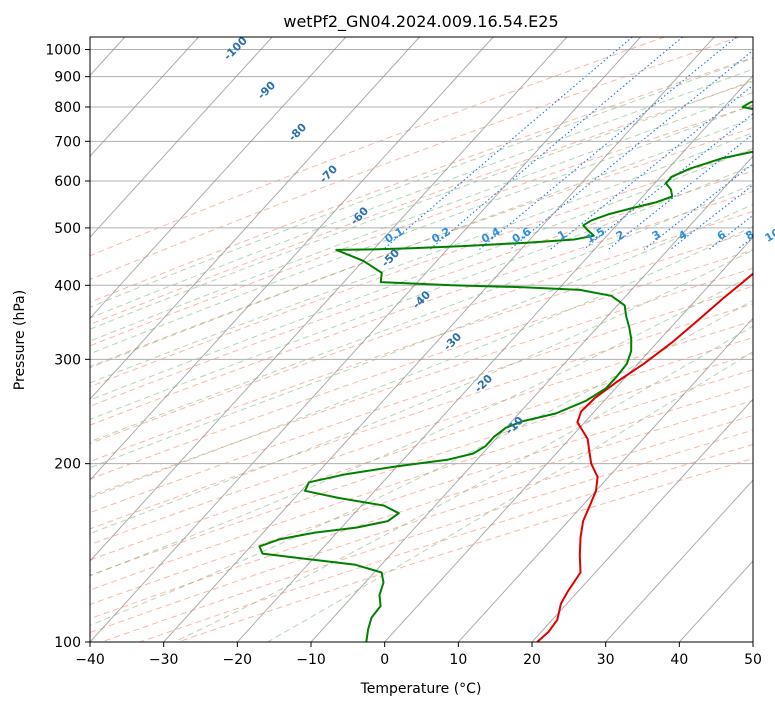  I want to click on x-tick-label: 50, so click(753, 660).